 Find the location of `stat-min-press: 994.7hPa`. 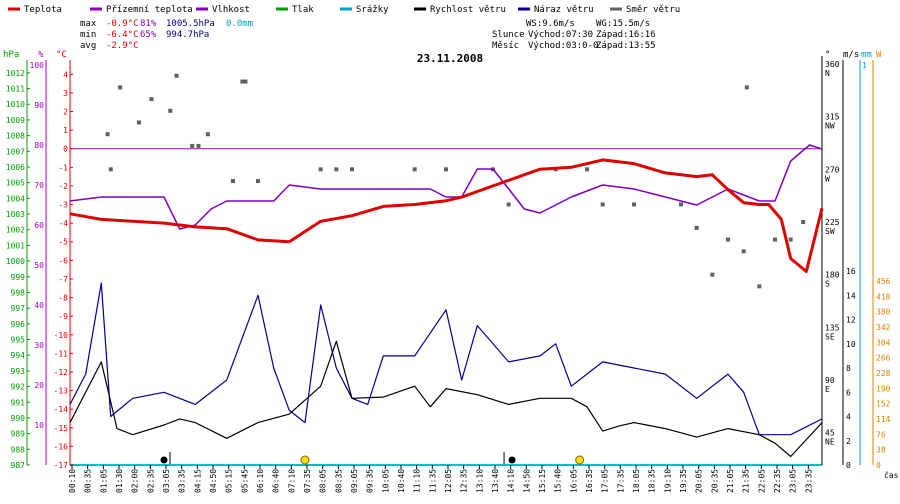

stat-min-press: 994.7hPa is located at coordinates (187, 35).